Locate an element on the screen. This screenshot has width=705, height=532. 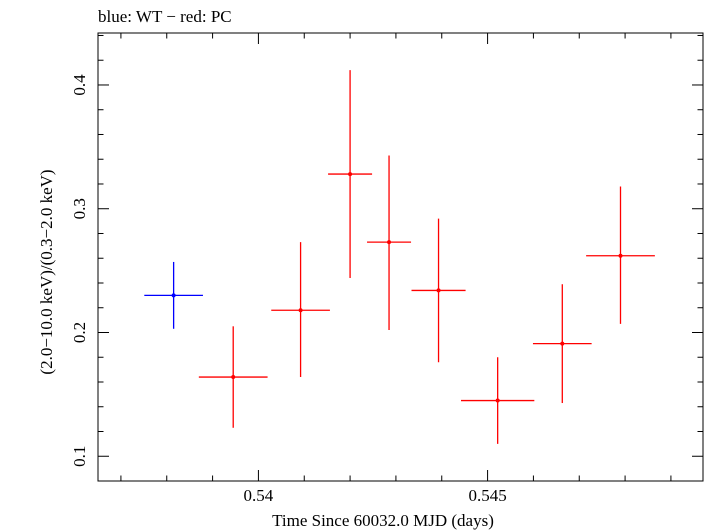
y-tick-label: 0.3 is located at coordinates (79, 208).